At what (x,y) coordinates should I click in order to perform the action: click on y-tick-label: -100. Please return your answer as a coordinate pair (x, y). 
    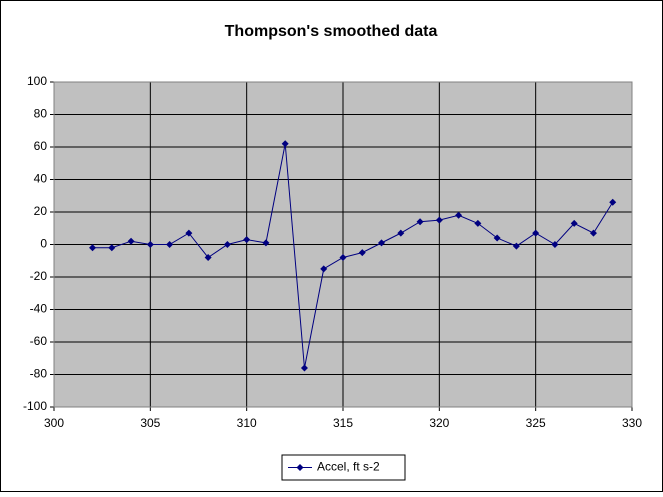
    Looking at the image, I should click on (35, 406).